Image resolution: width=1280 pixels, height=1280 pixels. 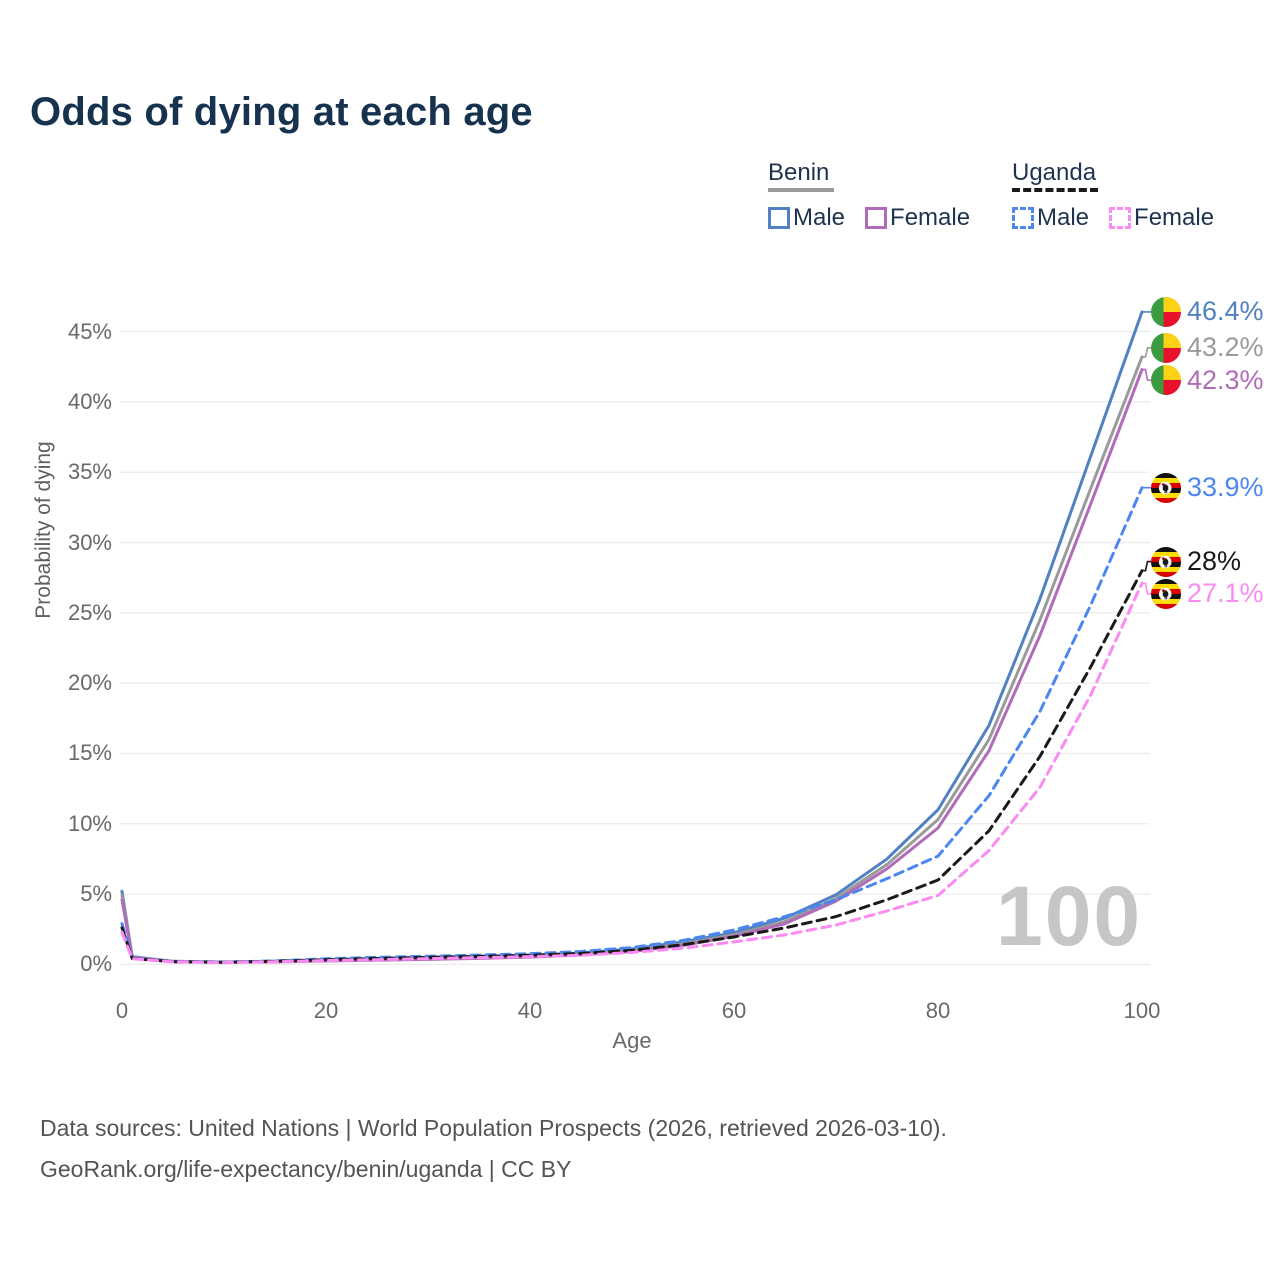 What do you see at coordinates (89, 612) in the screenshot?
I see `y-tick-label: 25%` at bounding box center [89, 612].